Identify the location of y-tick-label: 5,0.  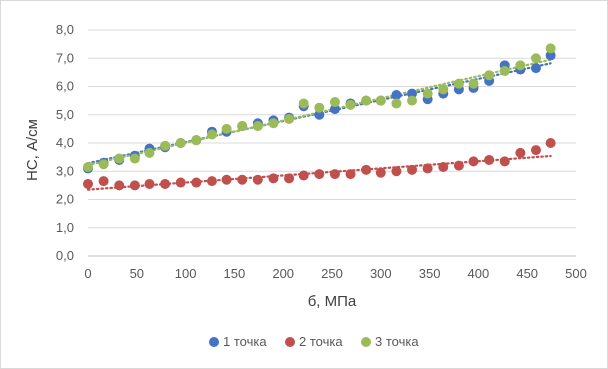
(65, 114).